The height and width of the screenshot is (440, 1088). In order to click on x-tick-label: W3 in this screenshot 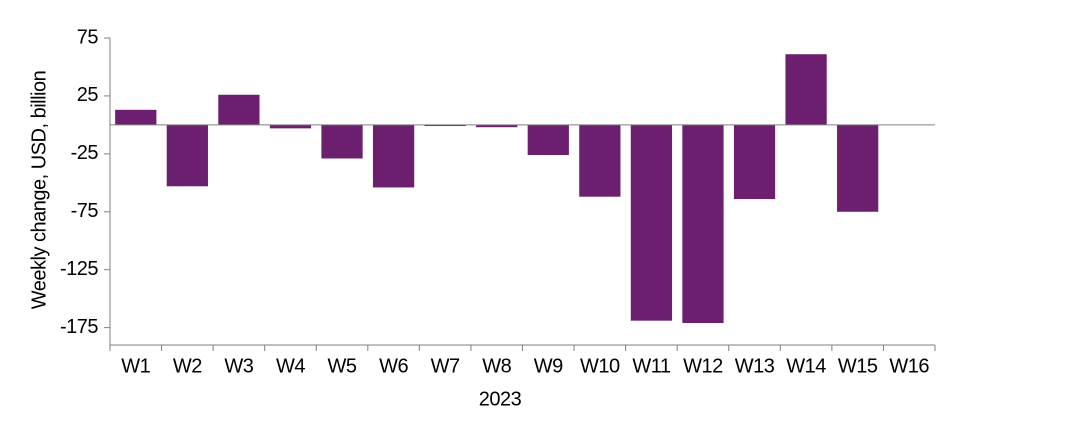, I will do `click(238, 366)`.